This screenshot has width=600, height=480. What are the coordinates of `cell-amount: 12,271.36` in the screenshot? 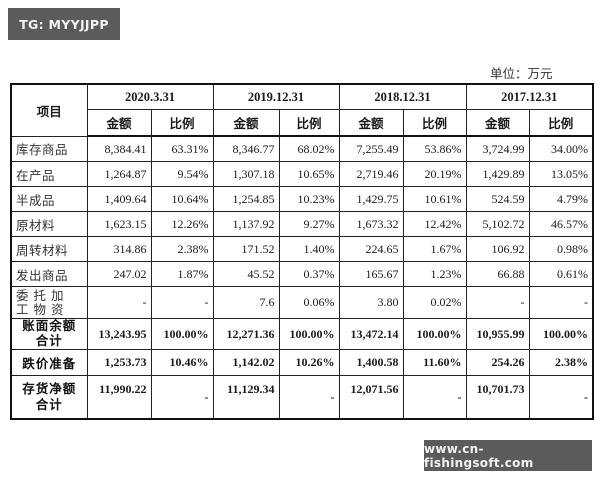 It's located at (246, 334).